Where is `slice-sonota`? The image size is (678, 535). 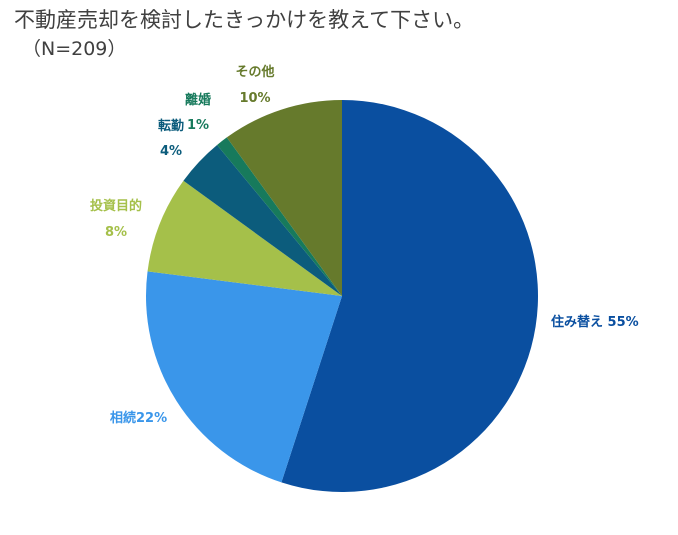 slice-sonota is located at coordinates (284, 198).